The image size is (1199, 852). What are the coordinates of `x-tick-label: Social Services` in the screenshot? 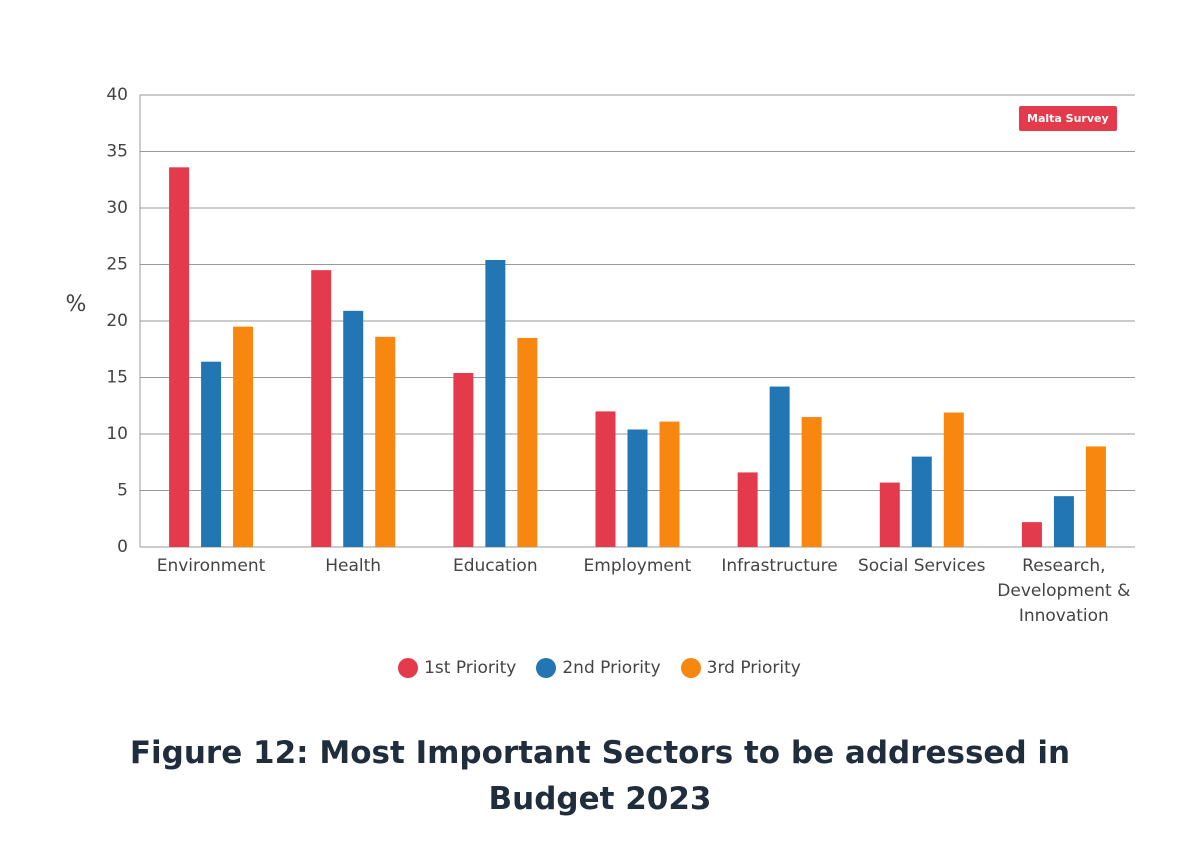 It's located at (921, 566).